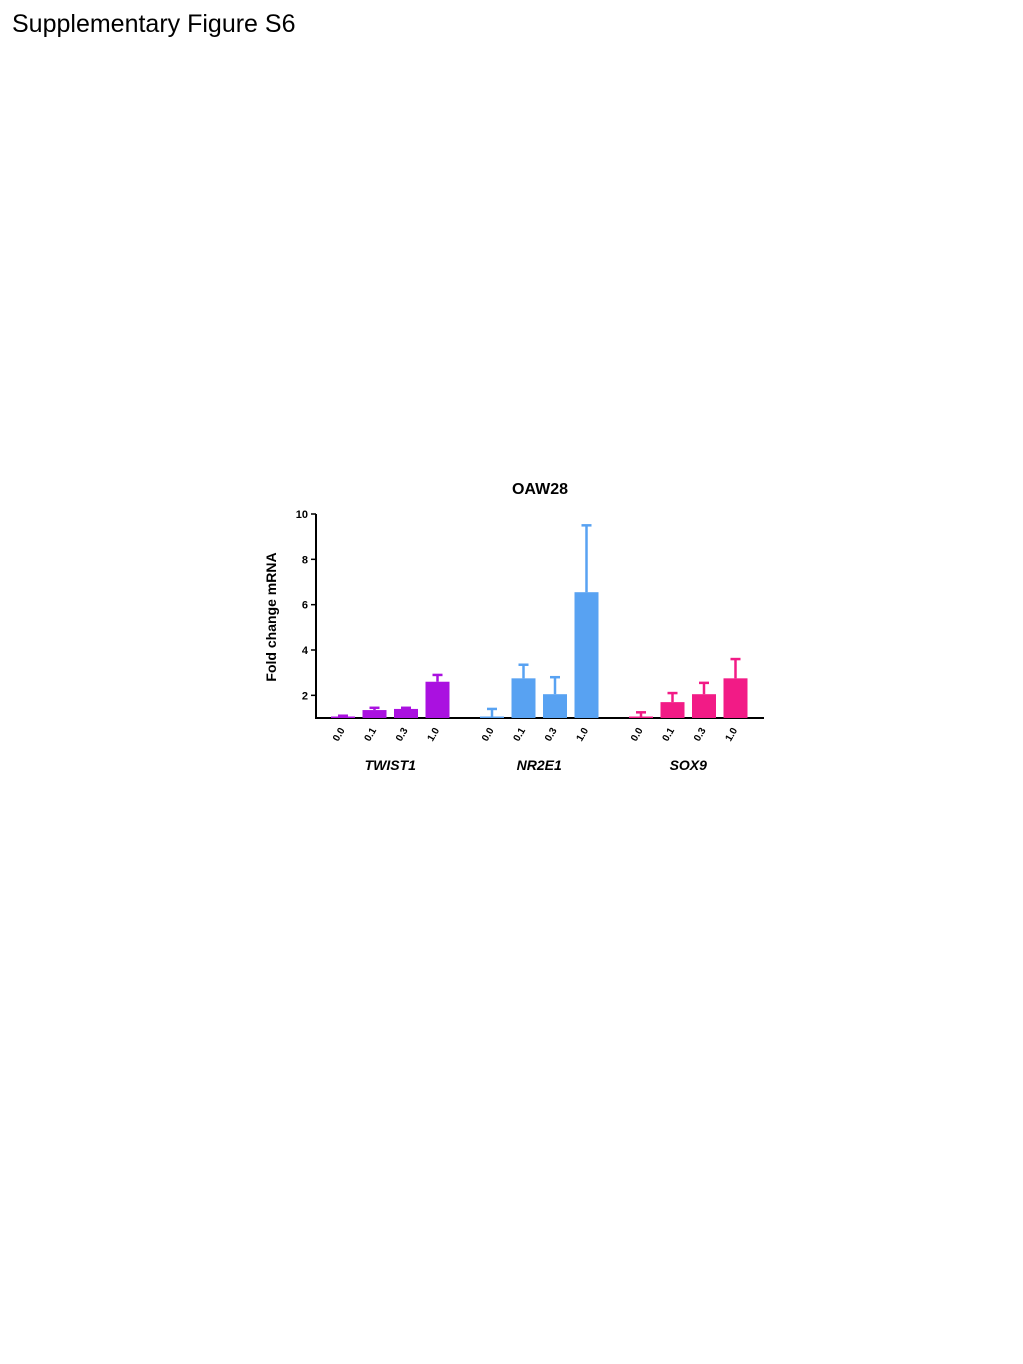 Image resolution: width=1023 pixels, height=1364 pixels. I want to click on y-axis-label: Fold change mRNA, so click(271, 616).